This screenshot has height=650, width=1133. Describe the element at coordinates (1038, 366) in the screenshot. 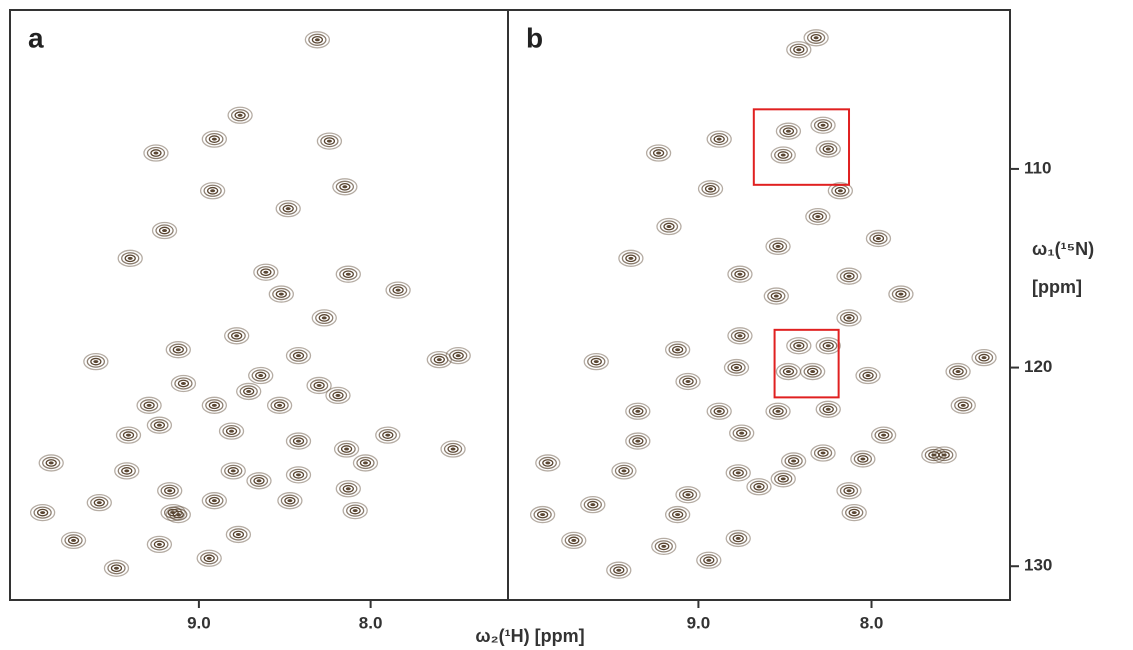

I see `y-tick-label: 120` at that location.